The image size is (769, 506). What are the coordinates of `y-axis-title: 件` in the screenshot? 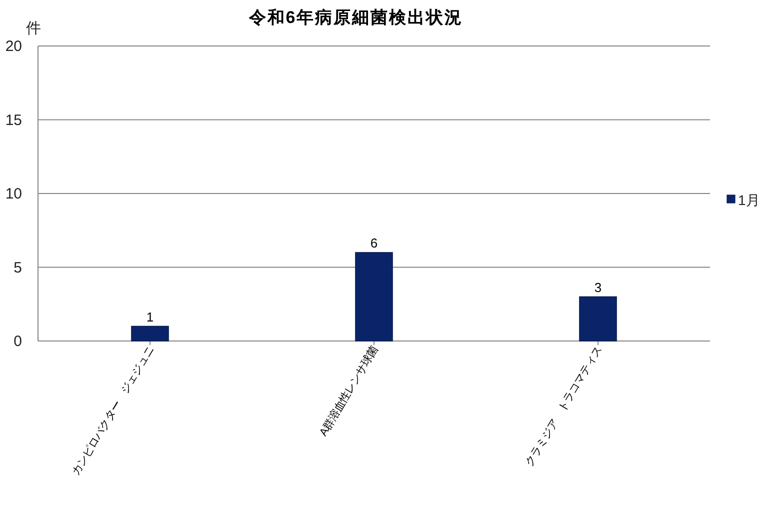 It's located at (33, 28).